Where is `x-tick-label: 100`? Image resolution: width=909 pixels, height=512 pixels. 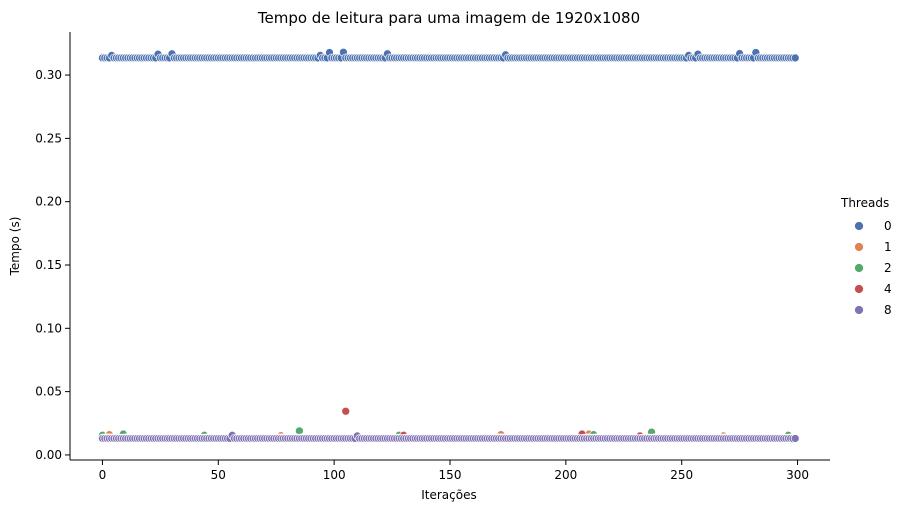
x-tick-label: 100 is located at coordinates (334, 475).